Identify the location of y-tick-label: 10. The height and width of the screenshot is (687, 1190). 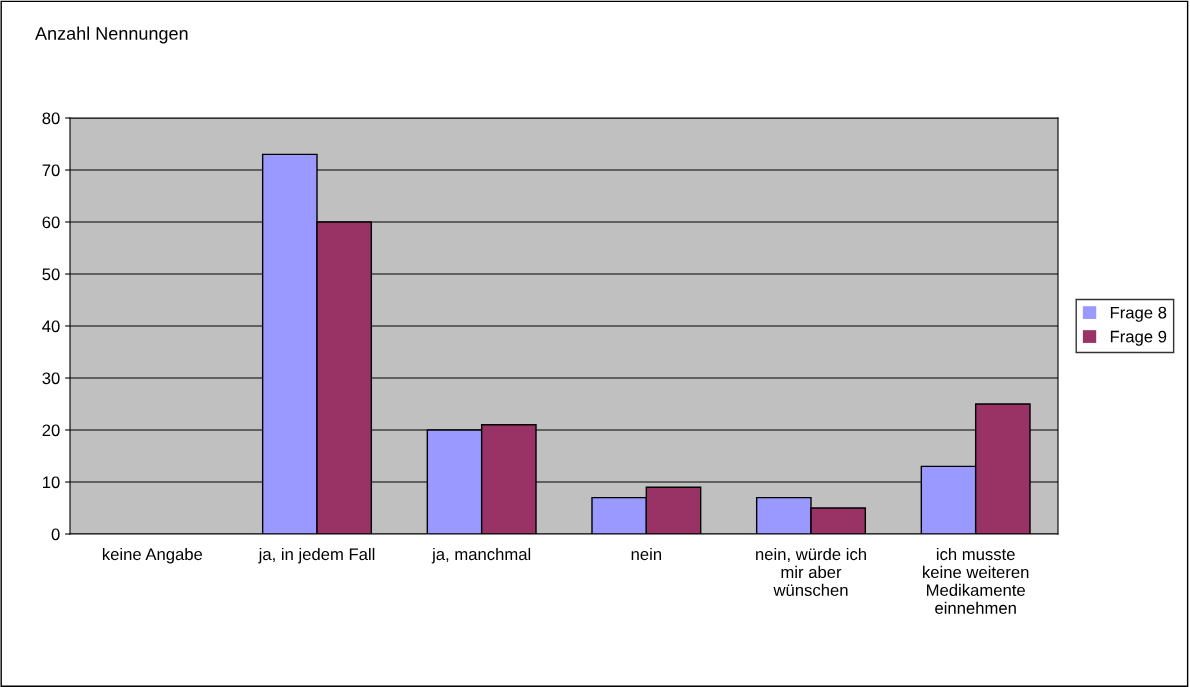
(51, 482).